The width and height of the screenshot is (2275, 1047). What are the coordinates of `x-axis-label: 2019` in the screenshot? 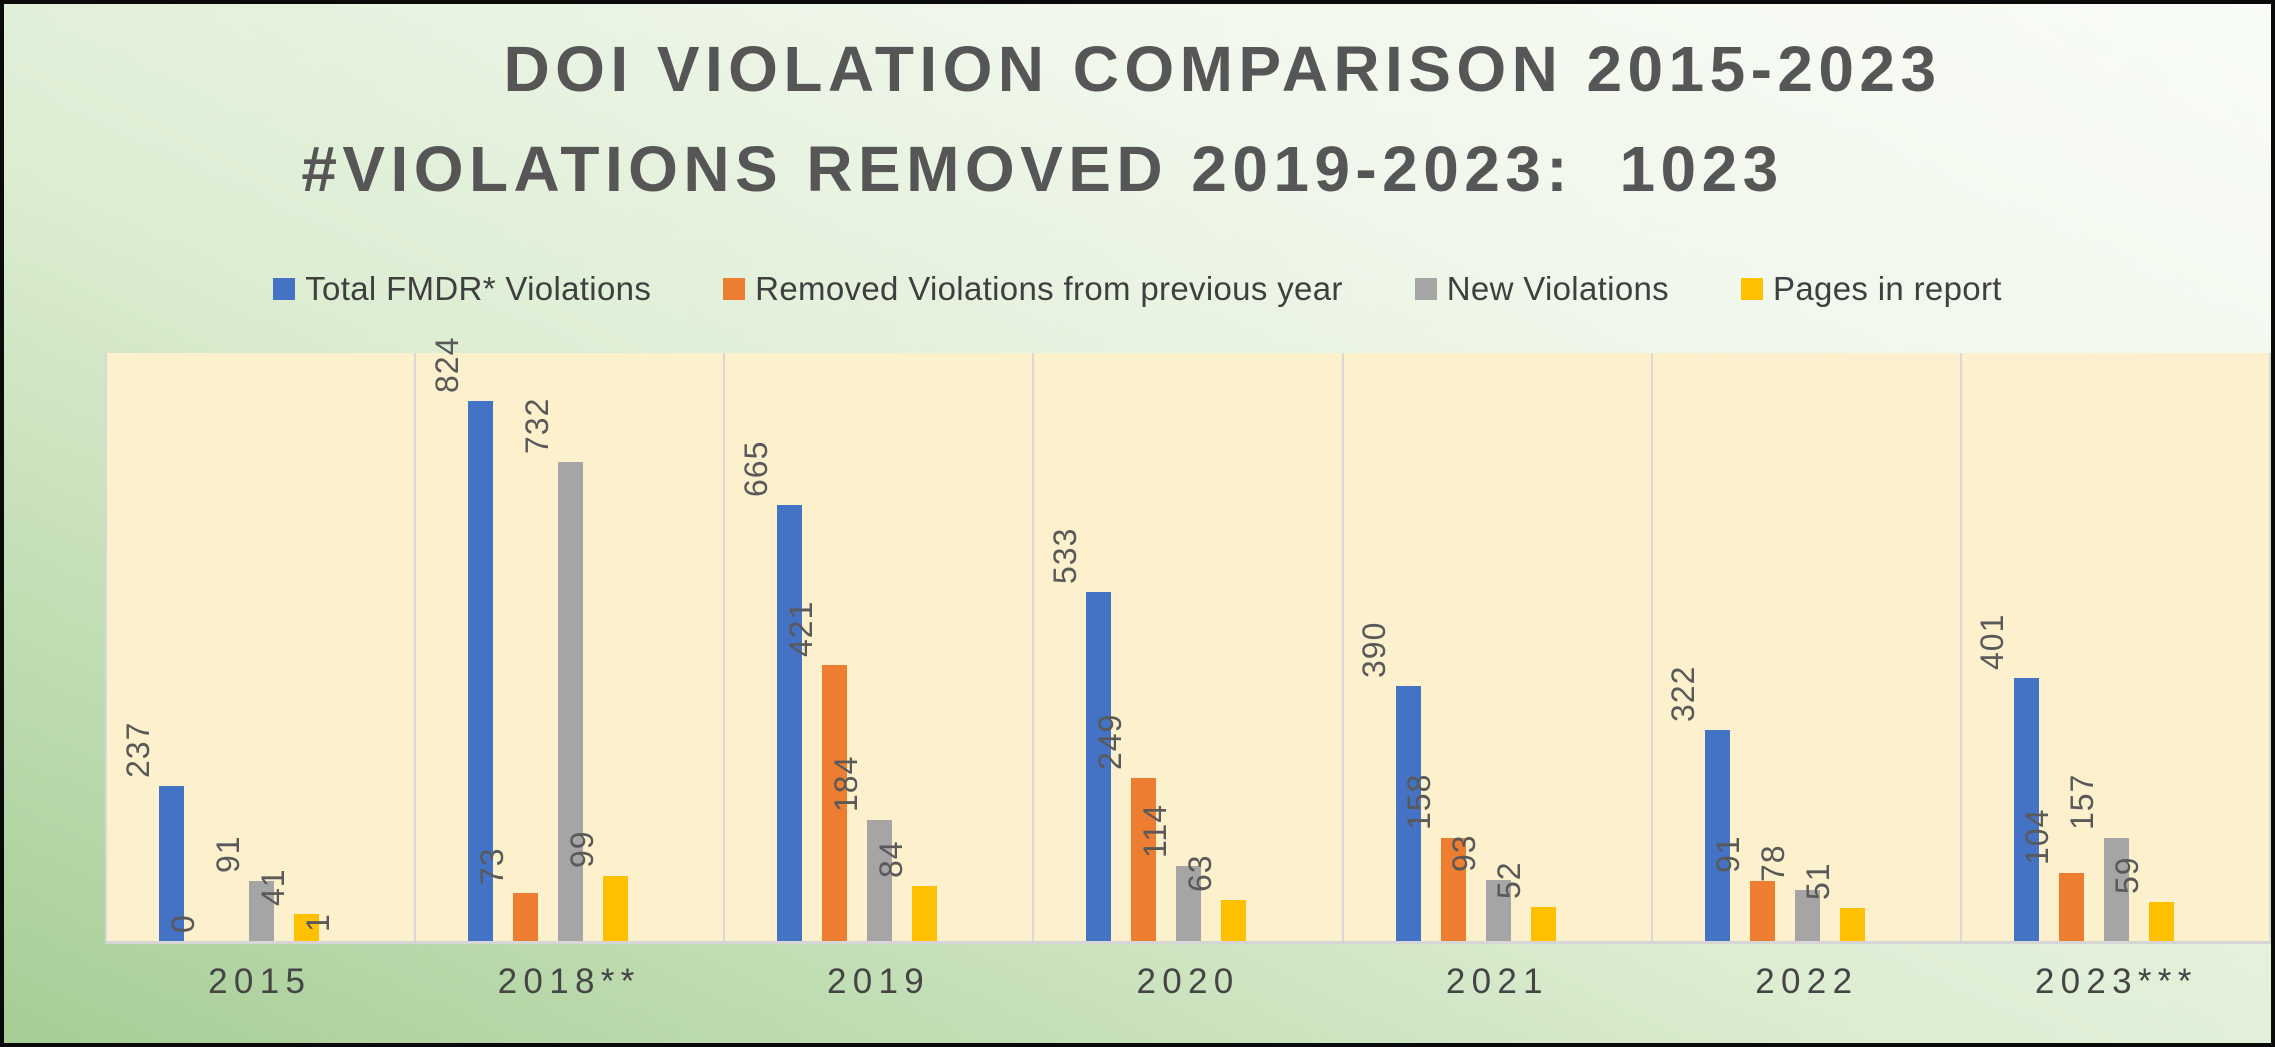 It's located at (879, 981).